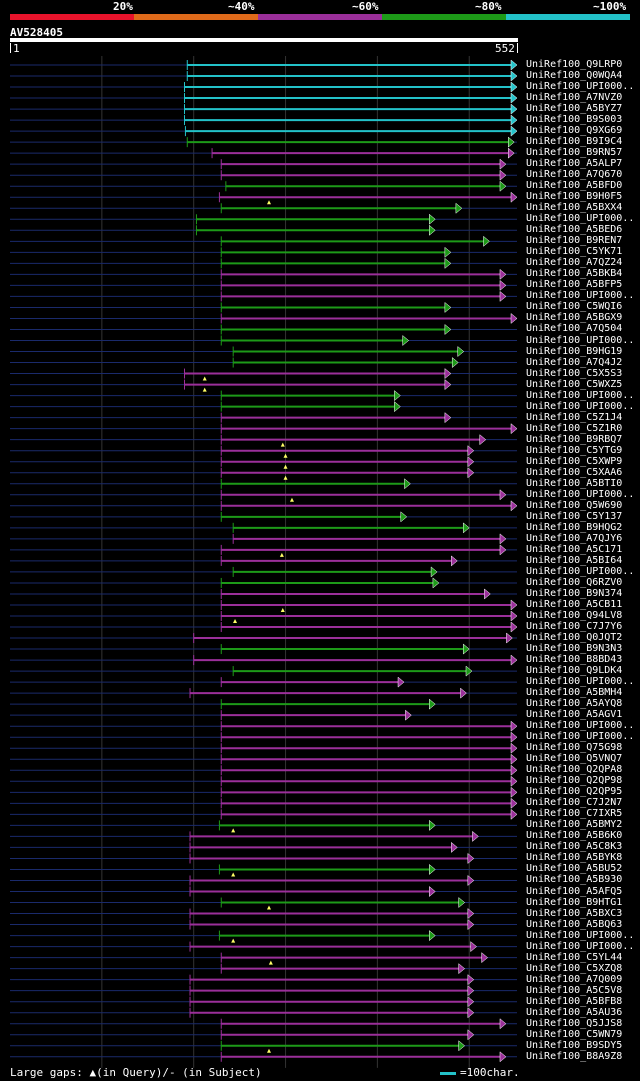 The image size is (640, 1081). What do you see at coordinates (574, 748) in the screenshot?
I see `hit-label: UniRef100_Q75G98` at bounding box center [574, 748].